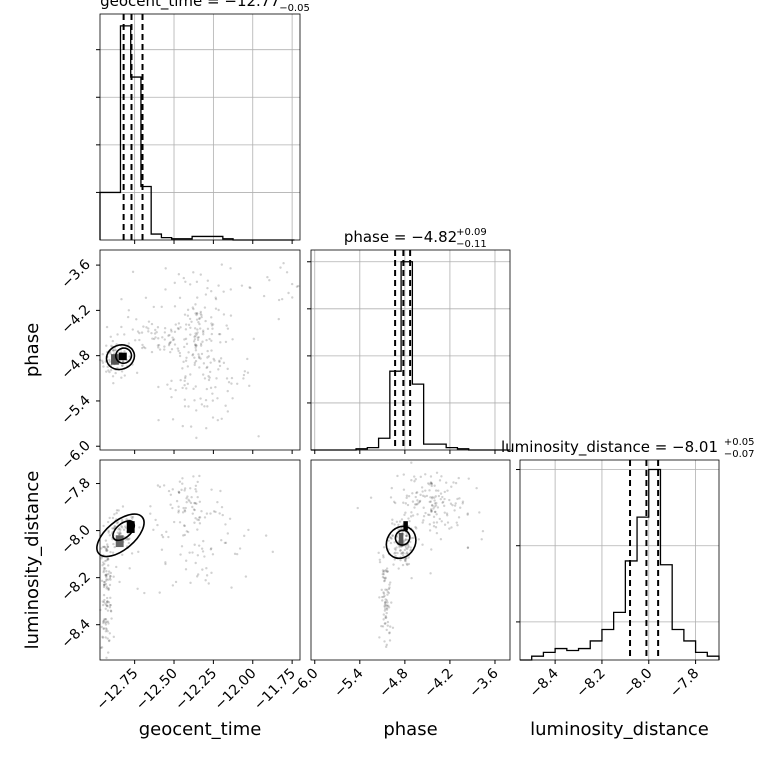  What do you see at coordinates (118, 690) in the screenshot?
I see `x-tick-label: −12.75` at bounding box center [118, 690].